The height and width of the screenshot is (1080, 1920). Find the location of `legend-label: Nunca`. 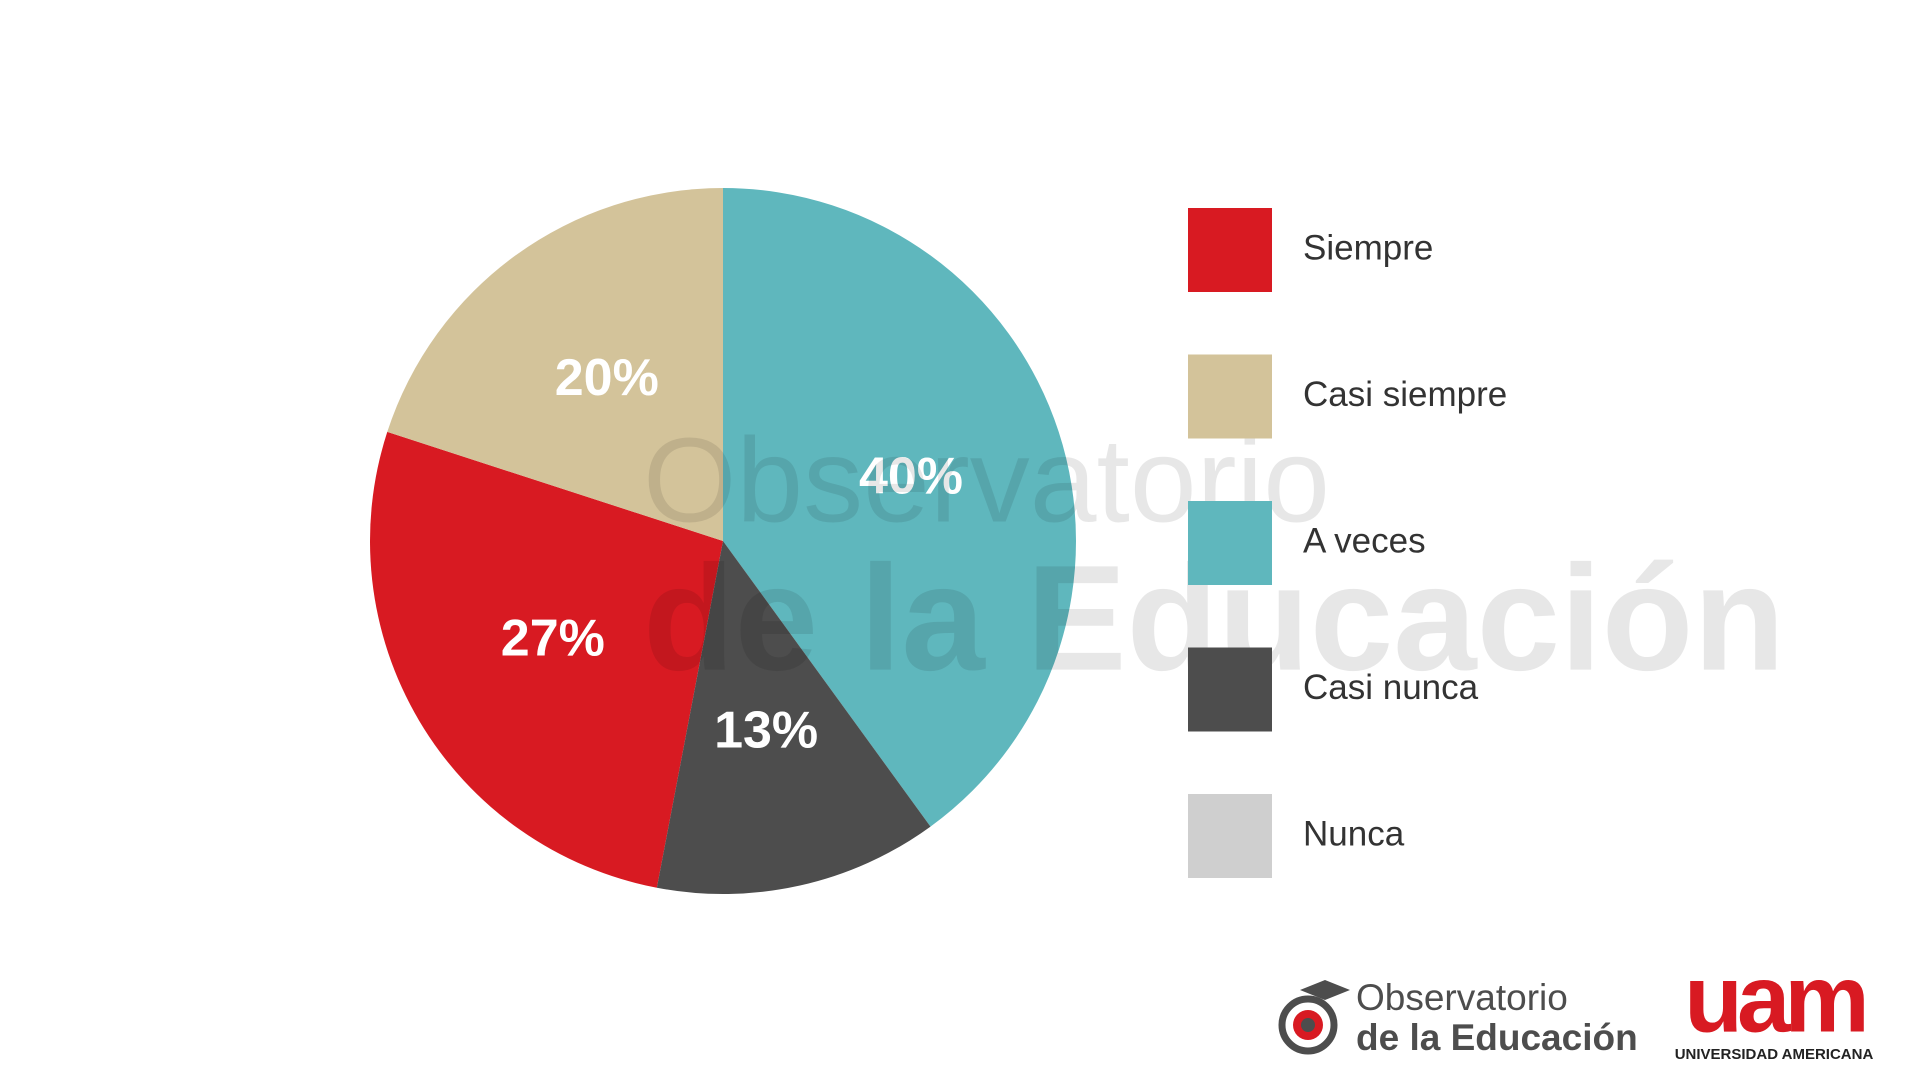

legend-label: Nunca is located at coordinates (1354, 833).